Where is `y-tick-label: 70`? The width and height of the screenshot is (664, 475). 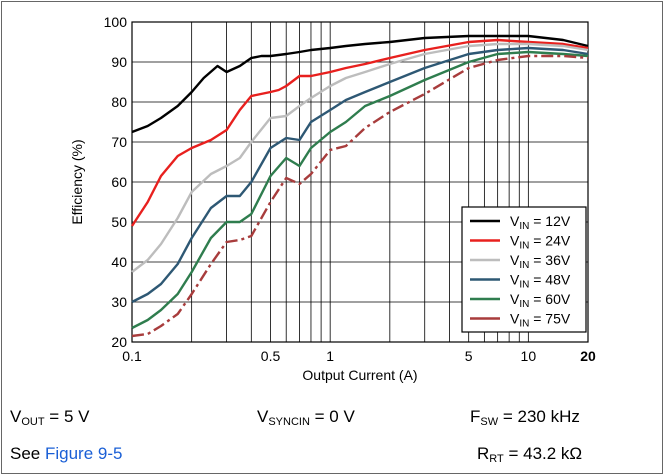 y-tick-label: 70 is located at coordinates (119, 142).